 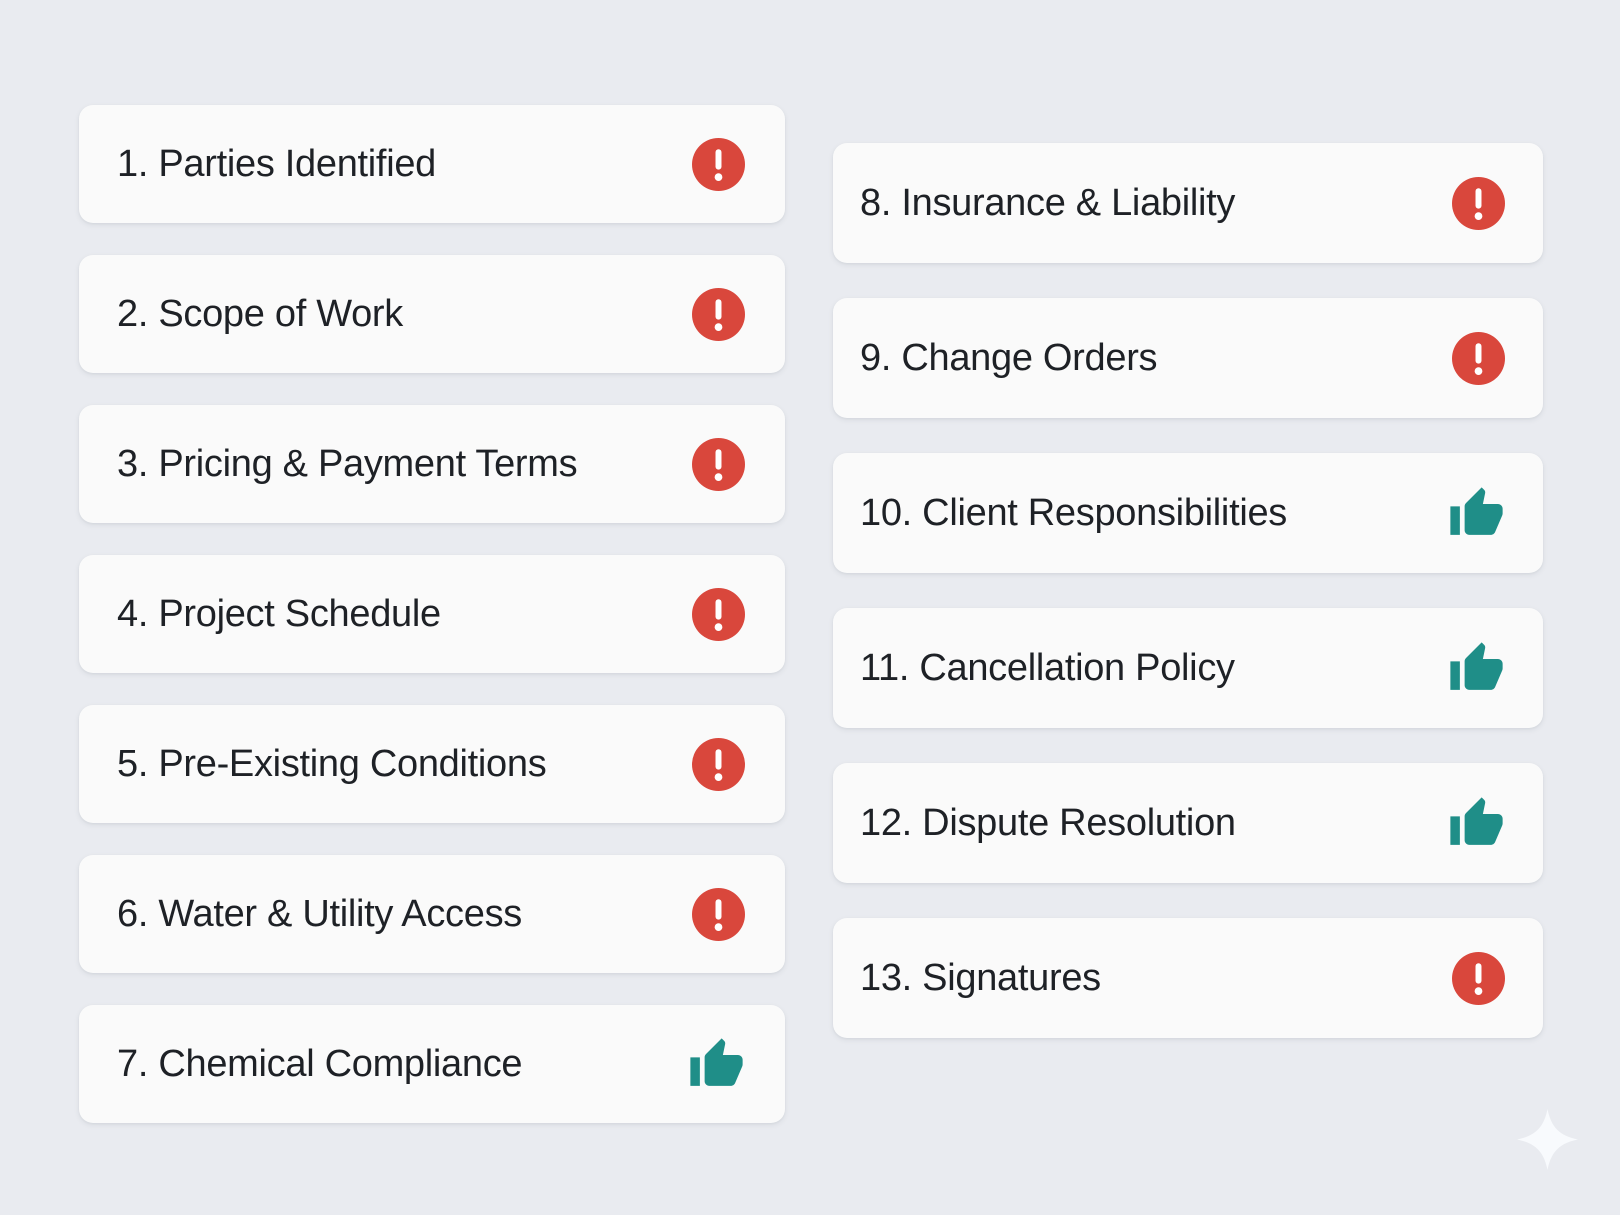 I want to click on checklist-item: 6. Water & Utility Access, so click(x=432, y=914).